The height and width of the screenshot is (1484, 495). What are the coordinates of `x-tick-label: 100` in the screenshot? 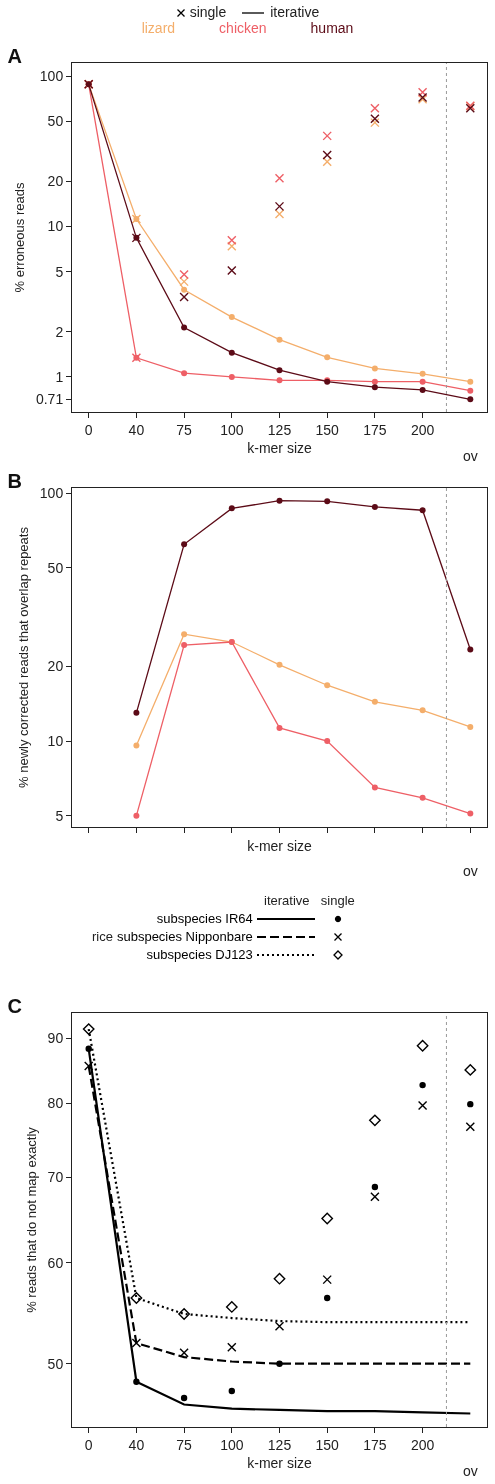 It's located at (232, 1444).